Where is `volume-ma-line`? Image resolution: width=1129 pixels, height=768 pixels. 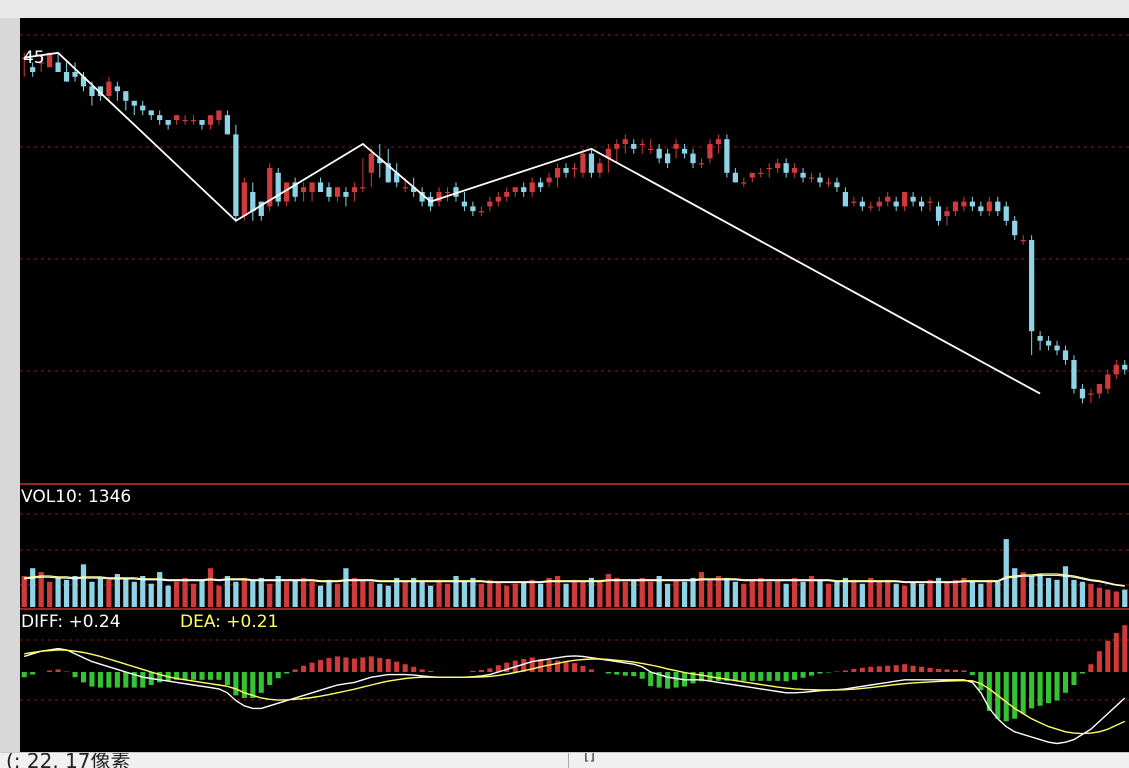 volume-ma-line is located at coordinates (574, 580).